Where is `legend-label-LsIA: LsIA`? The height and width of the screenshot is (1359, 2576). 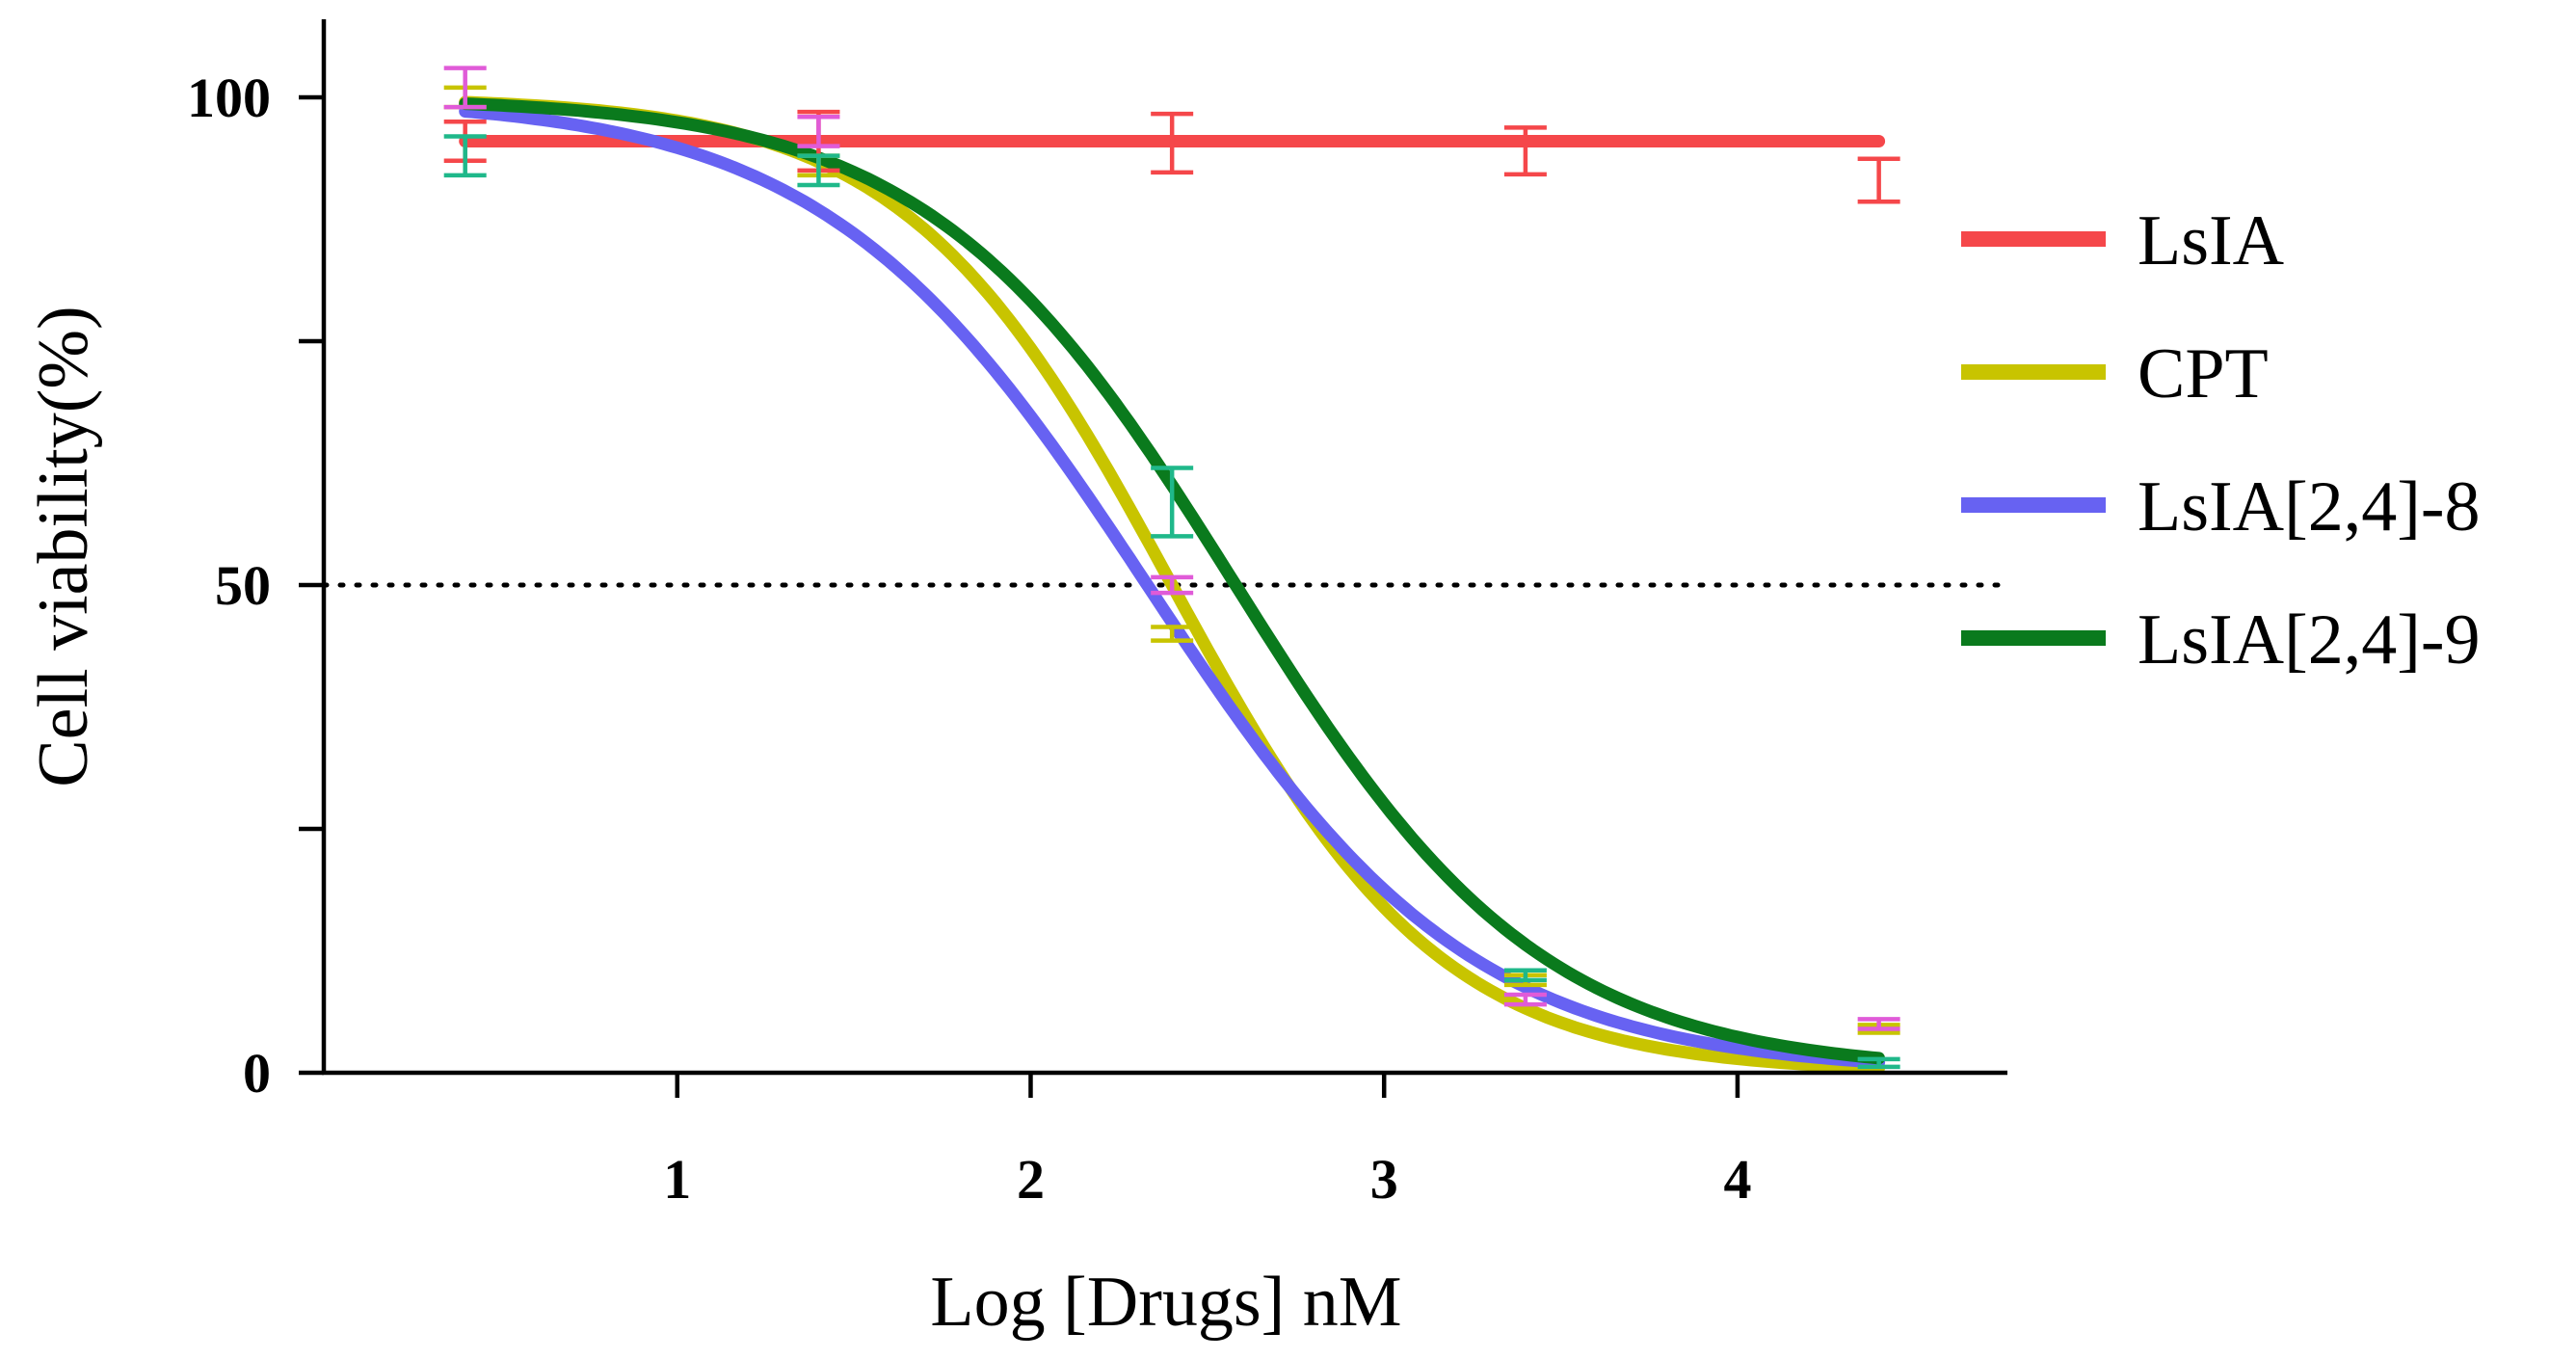
legend-label-LsIA: LsIA is located at coordinates (2211, 240).